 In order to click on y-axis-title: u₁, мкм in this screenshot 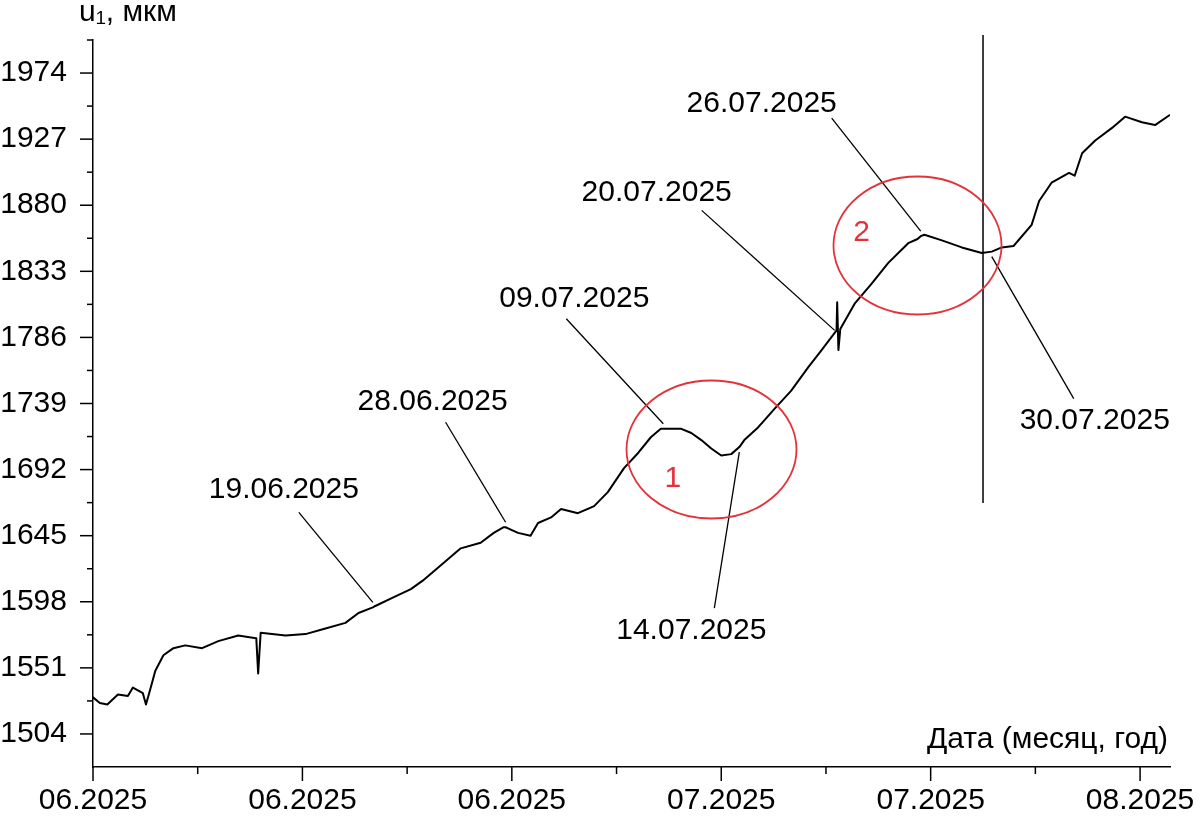, I will do `click(128, 13)`.